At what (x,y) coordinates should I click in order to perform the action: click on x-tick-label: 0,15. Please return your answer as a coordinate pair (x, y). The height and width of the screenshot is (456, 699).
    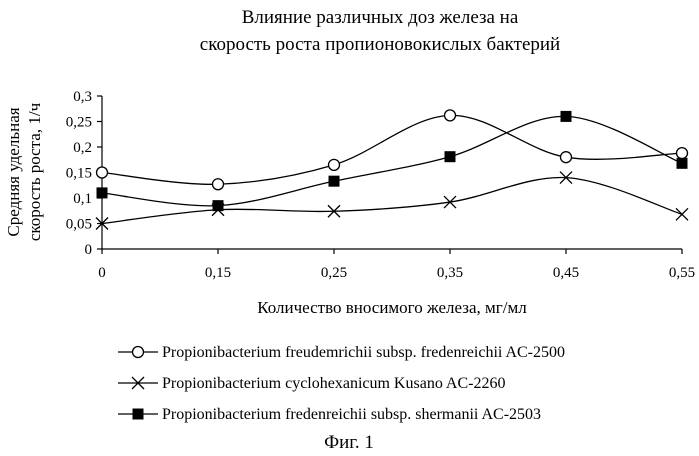
    Looking at the image, I should click on (218, 273).